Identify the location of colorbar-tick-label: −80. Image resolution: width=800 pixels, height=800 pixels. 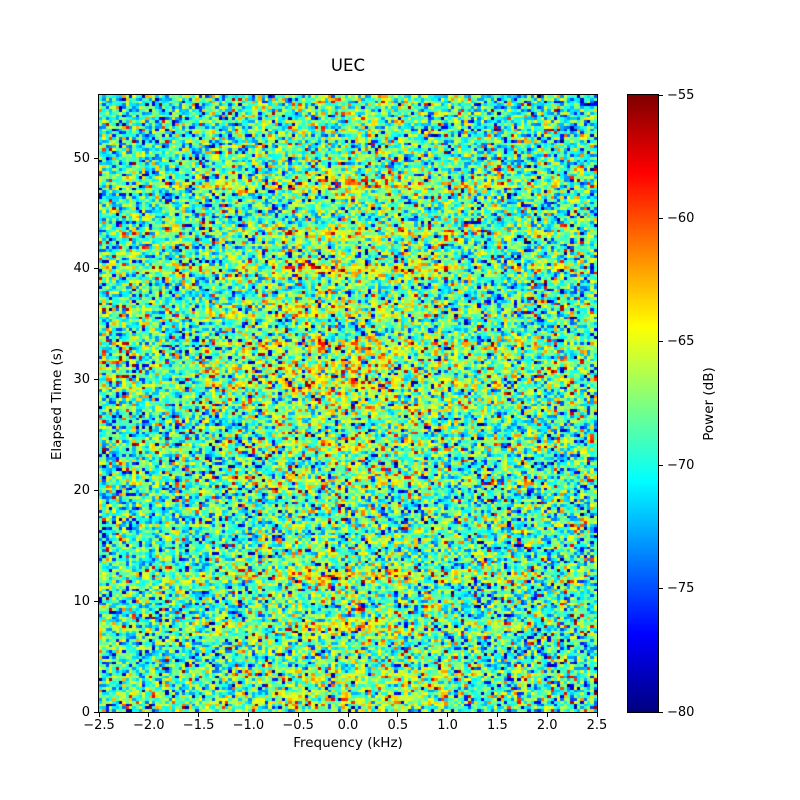
(681, 712).